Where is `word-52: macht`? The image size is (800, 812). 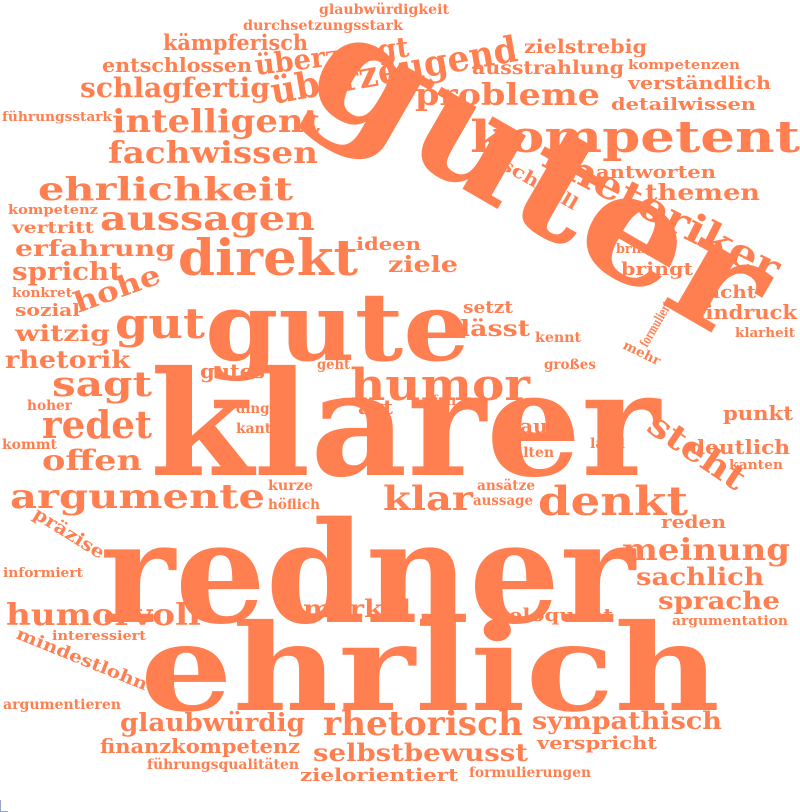 word-52: macht is located at coordinates (721, 292).